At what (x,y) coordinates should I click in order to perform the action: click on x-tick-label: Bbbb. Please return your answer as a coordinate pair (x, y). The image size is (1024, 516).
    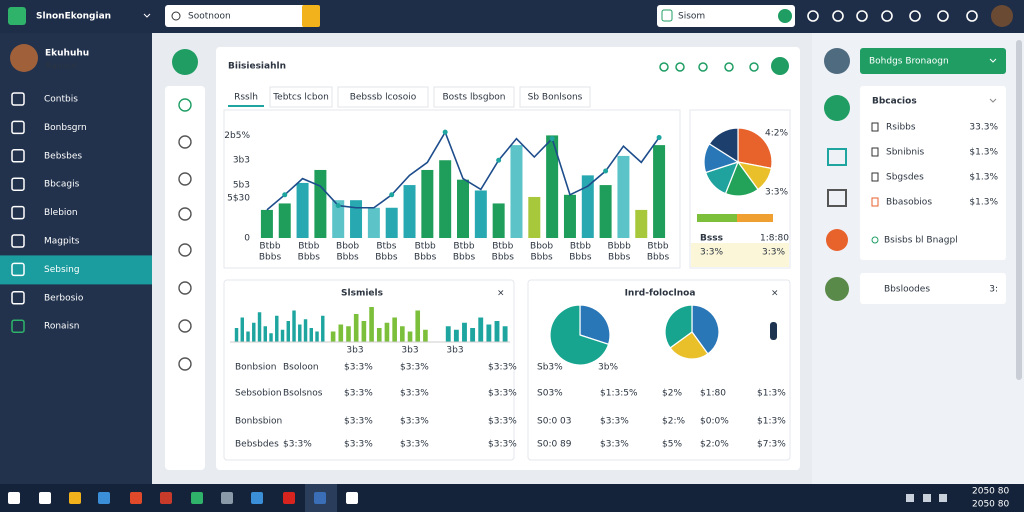
    Looking at the image, I should click on (620, 247).